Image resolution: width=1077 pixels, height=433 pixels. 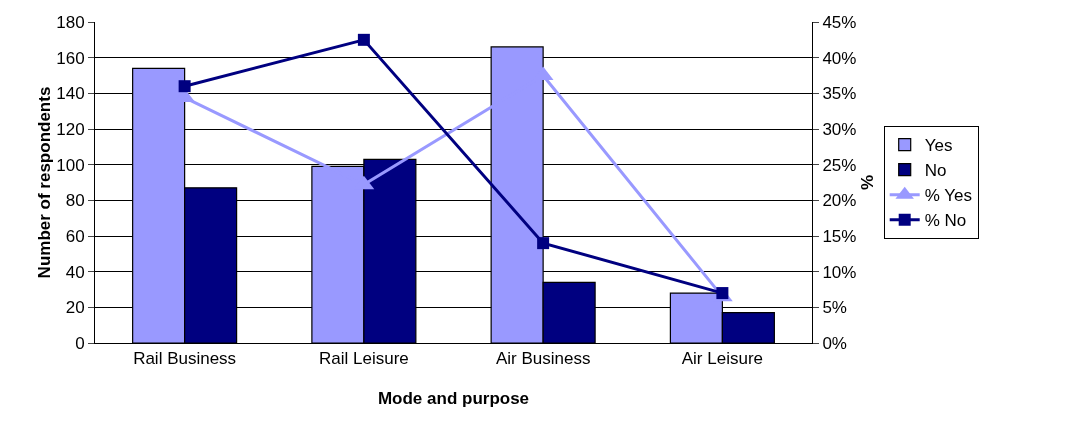 I want to click on y-axis-title: Number of respondents, so click(x=45, y=182).